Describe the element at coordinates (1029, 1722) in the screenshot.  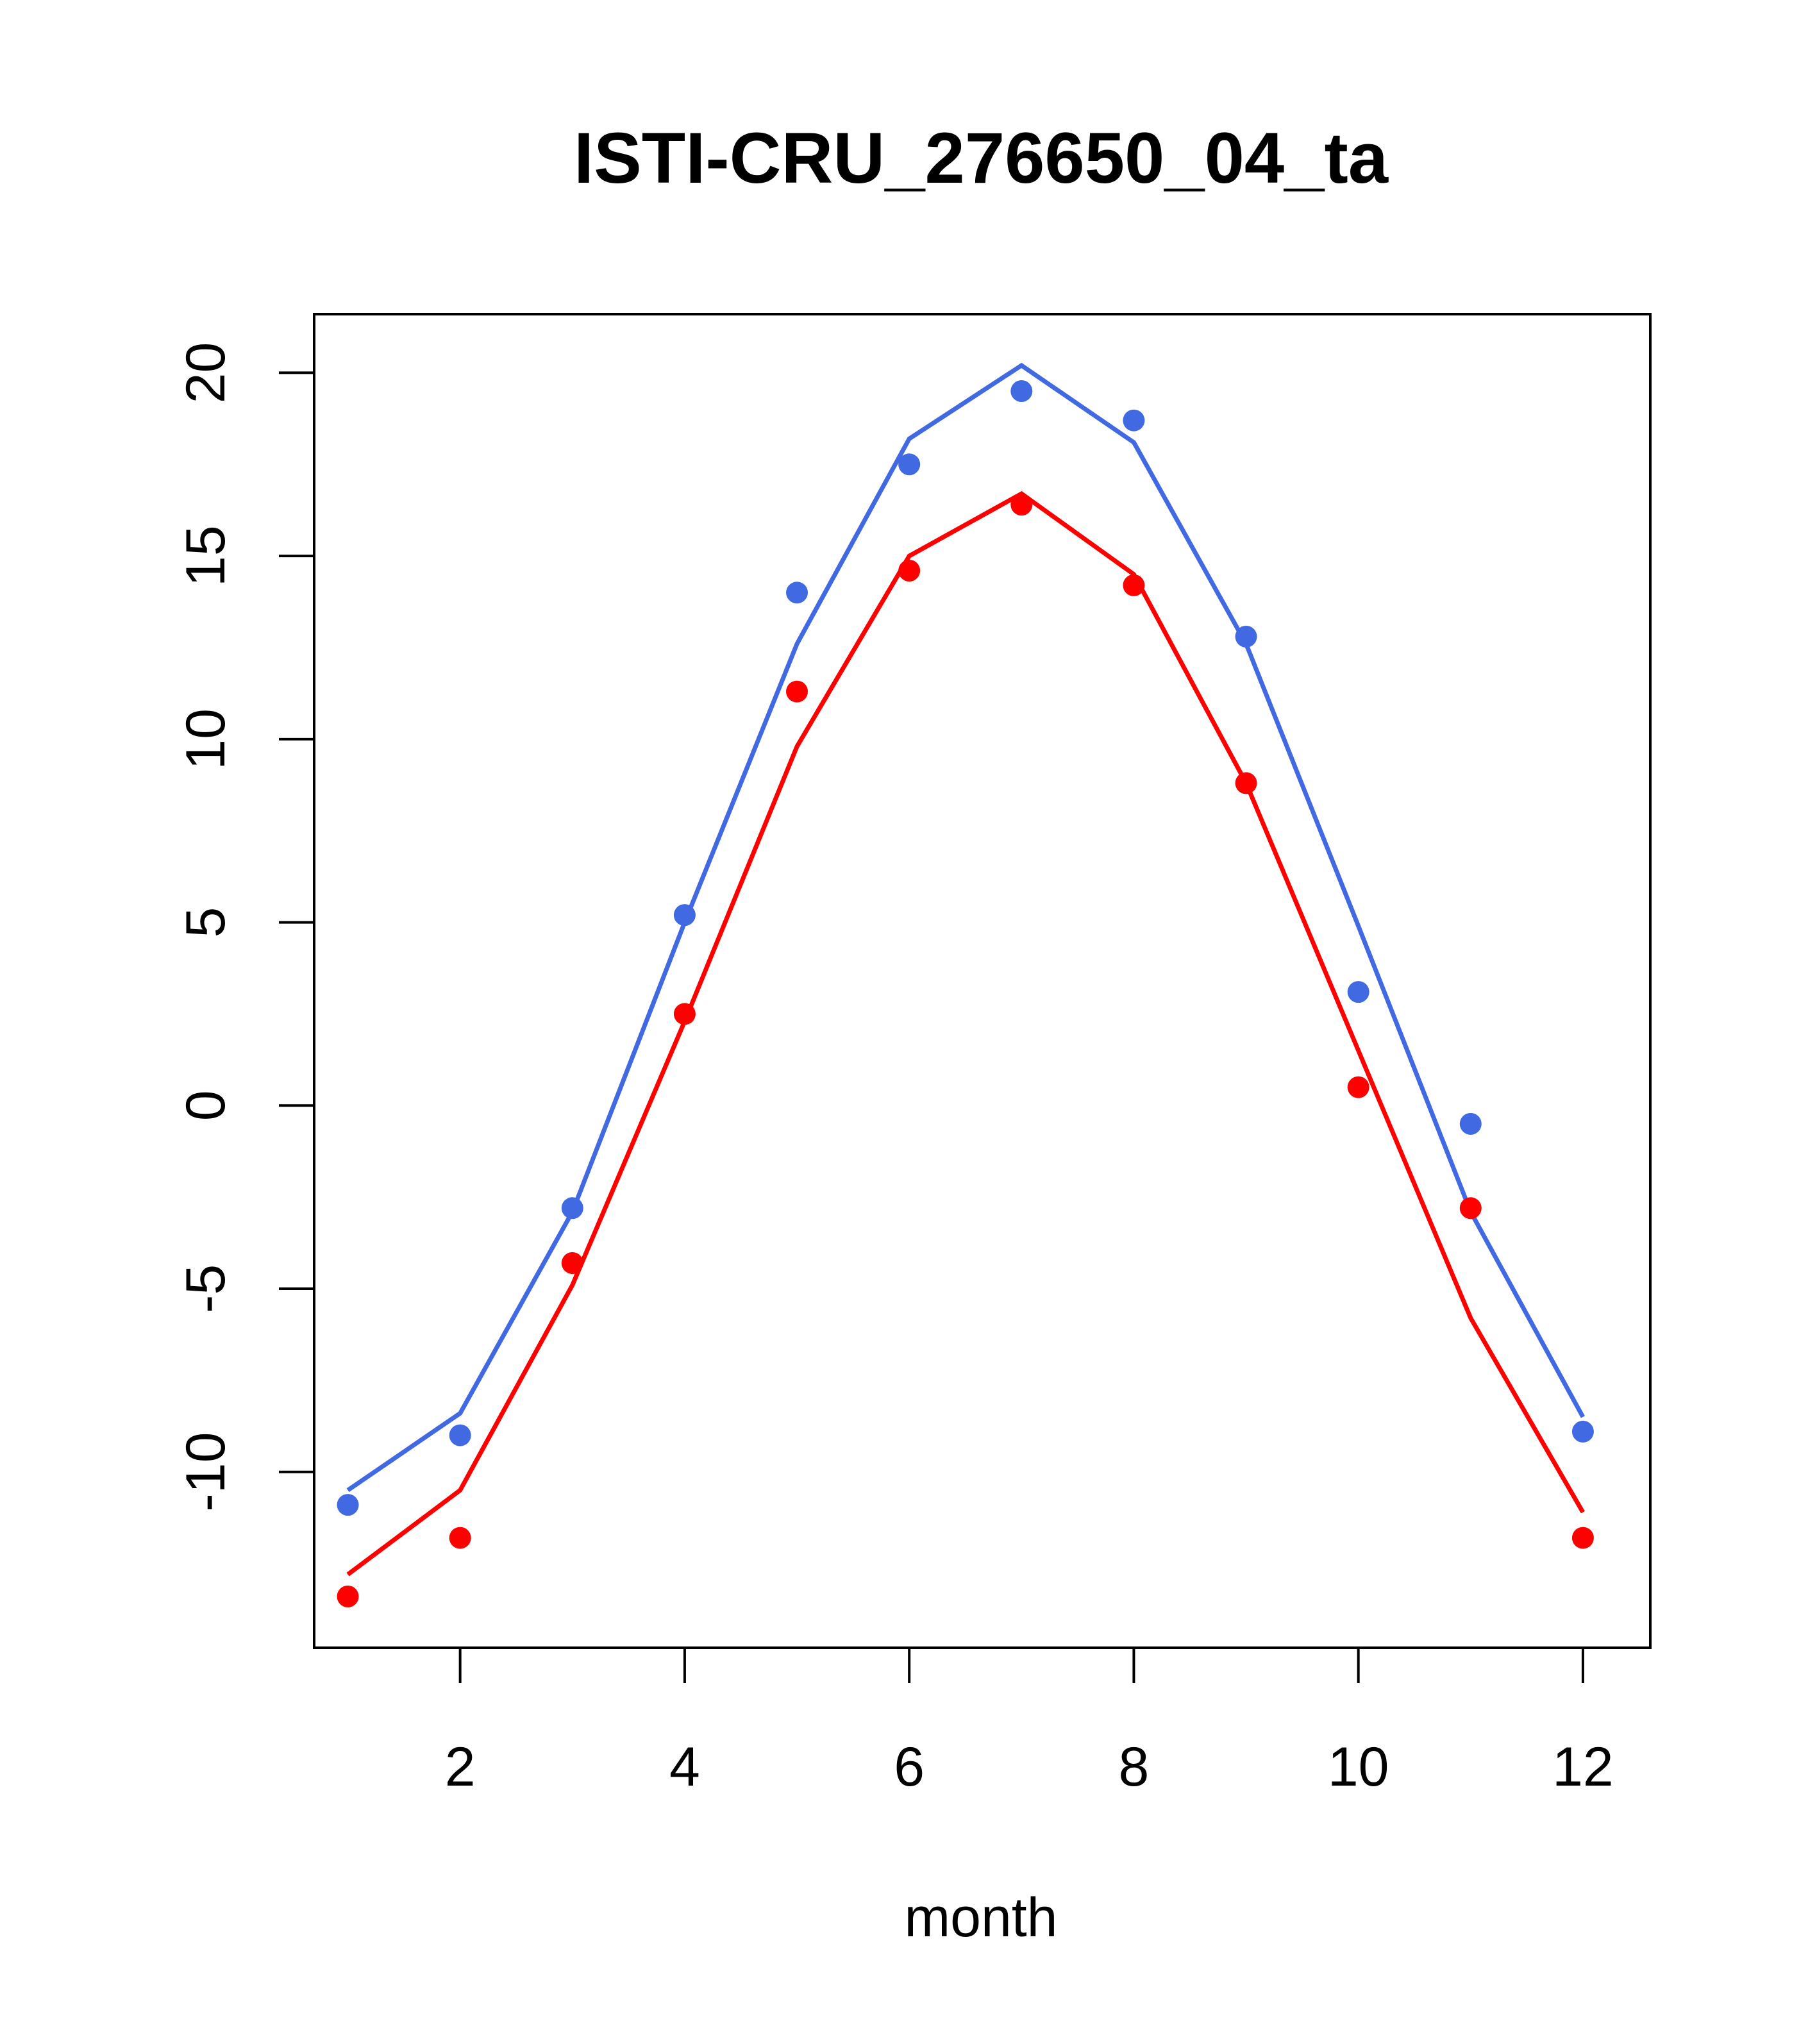
I see `x-axis: 2 4 6 8 10 12` at that location.